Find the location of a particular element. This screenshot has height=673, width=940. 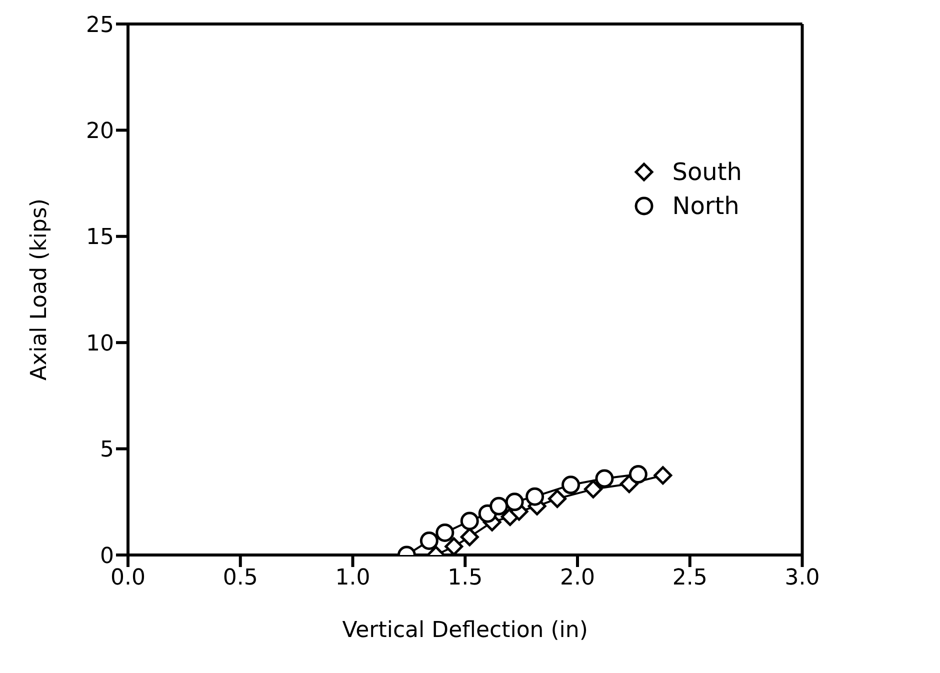

x-tick-label: 2.5 is located at coordinates (690, 578).